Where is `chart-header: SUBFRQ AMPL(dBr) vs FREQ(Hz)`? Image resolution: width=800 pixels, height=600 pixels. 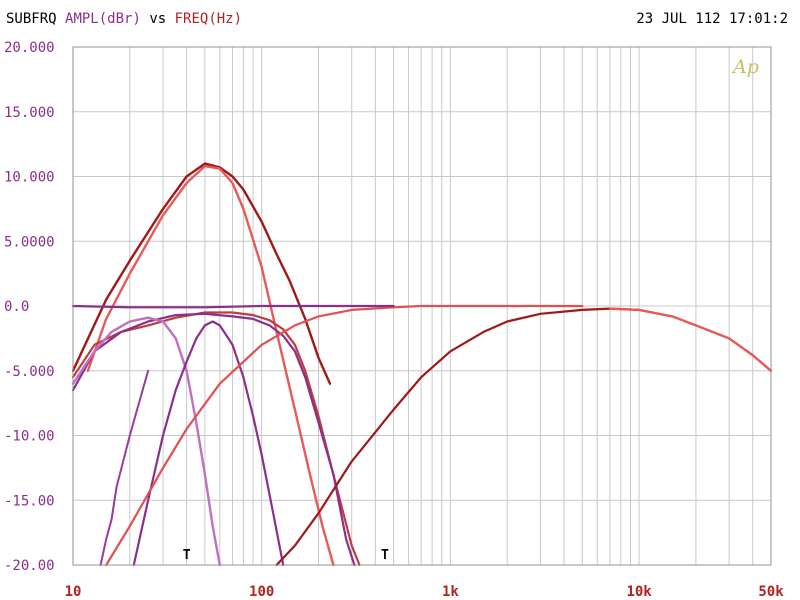
chart-header: SUBFRQ AMPL(dBr) vs FREQ(Hz) is located at coordinates (124, 19).